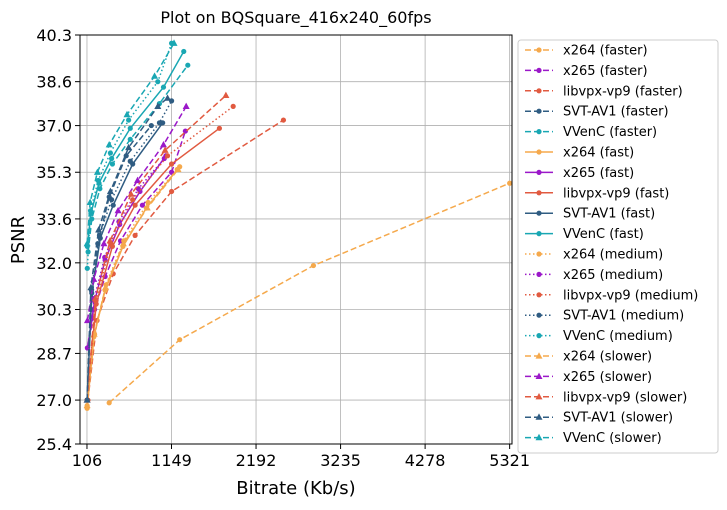 The height and width of the screenshot is (510, 727). I want to click on y-tick-label: 35.3, so click(54, 172).